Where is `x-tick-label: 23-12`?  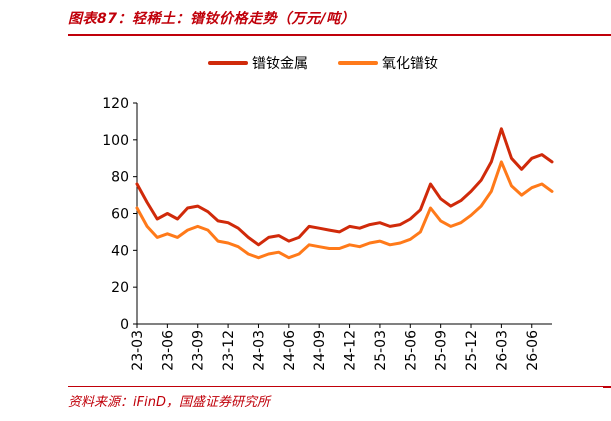
x-tick-label: 23-12 is located at coordinates (229, 350).